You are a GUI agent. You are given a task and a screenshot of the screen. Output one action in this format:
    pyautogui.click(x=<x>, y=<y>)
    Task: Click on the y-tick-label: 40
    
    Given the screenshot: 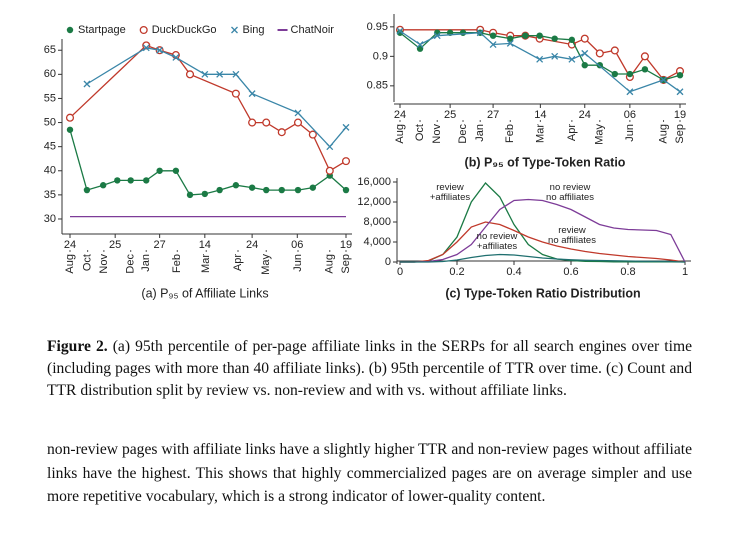 What is the action you would take?
    pyautogui.click(x=50, y=171)
    